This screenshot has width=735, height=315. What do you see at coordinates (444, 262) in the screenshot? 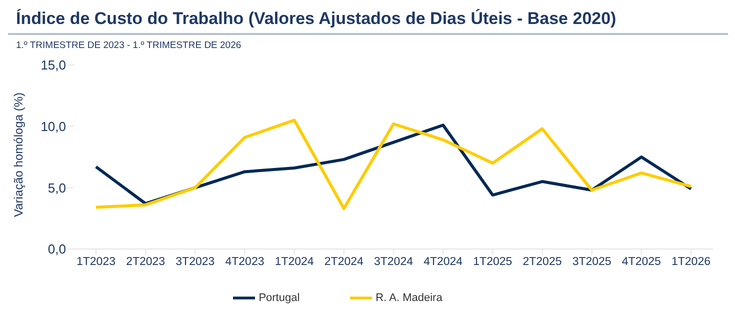
I see `x-tick-label: 4T2024` at bounding box center [444, 262].